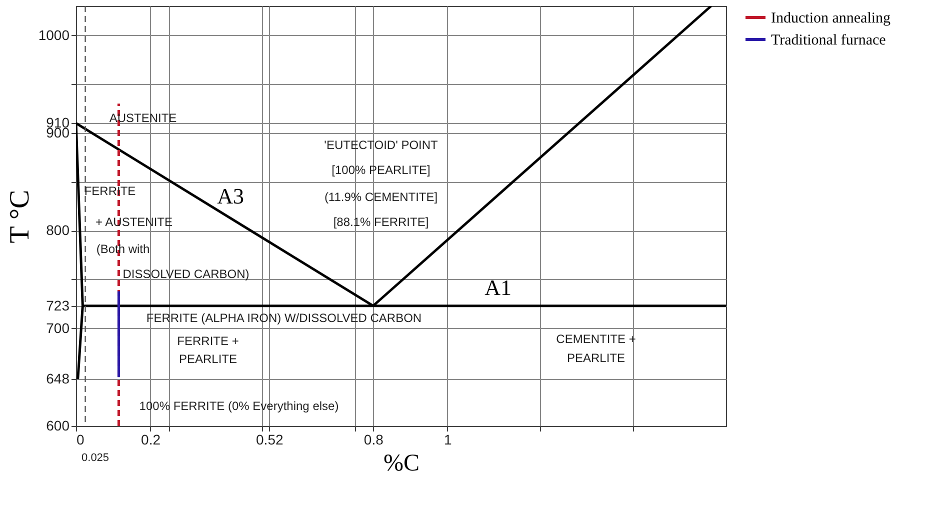 This screenshot has height=515, width=931. Describe the element at coordinates (58, 426) in the screenshot. I see `y-tick-label: 600` at that location.